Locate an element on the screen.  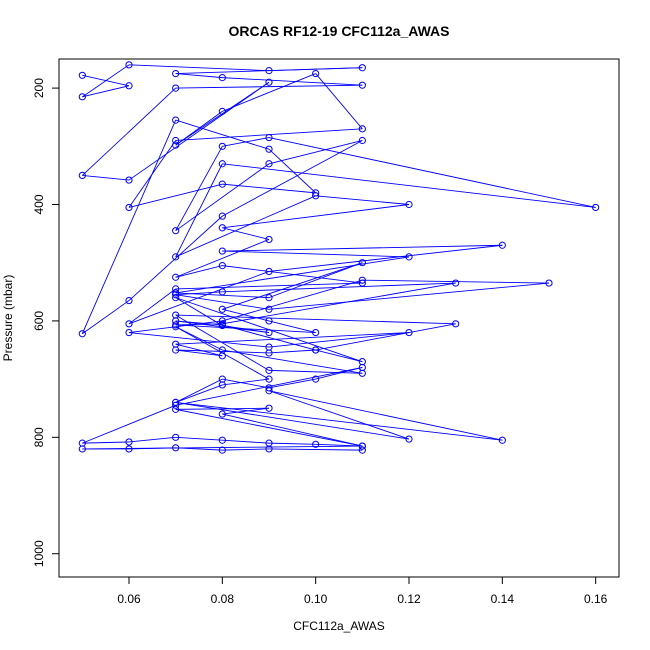
x-tick-label: 0.12 is located at coordinates (409, 599).